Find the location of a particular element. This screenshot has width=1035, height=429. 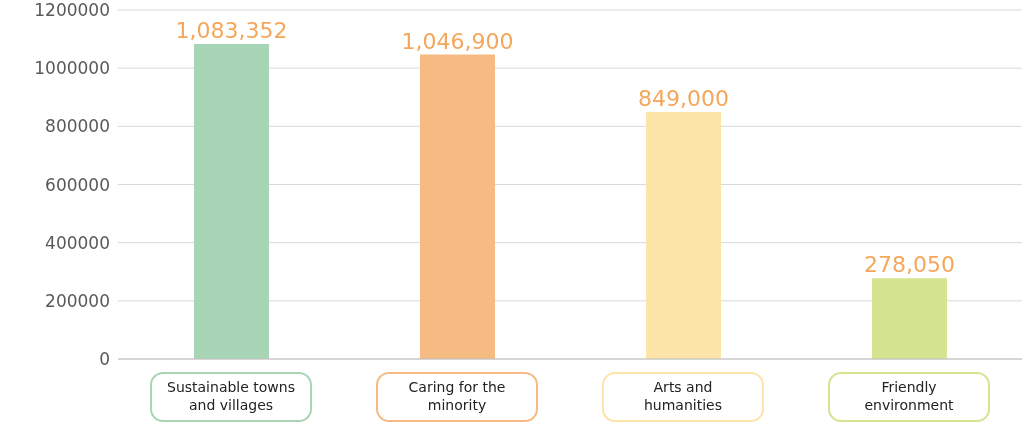

y-tick-label: 1000000 is located at coordinates (72, 68).